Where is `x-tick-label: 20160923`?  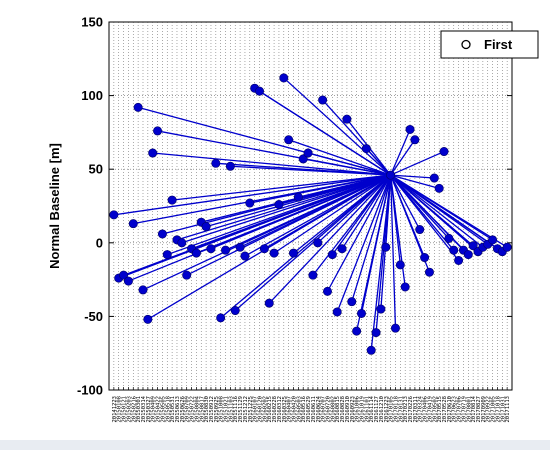 x-tick-label: 20160923 is located at coordinates (353, 409).